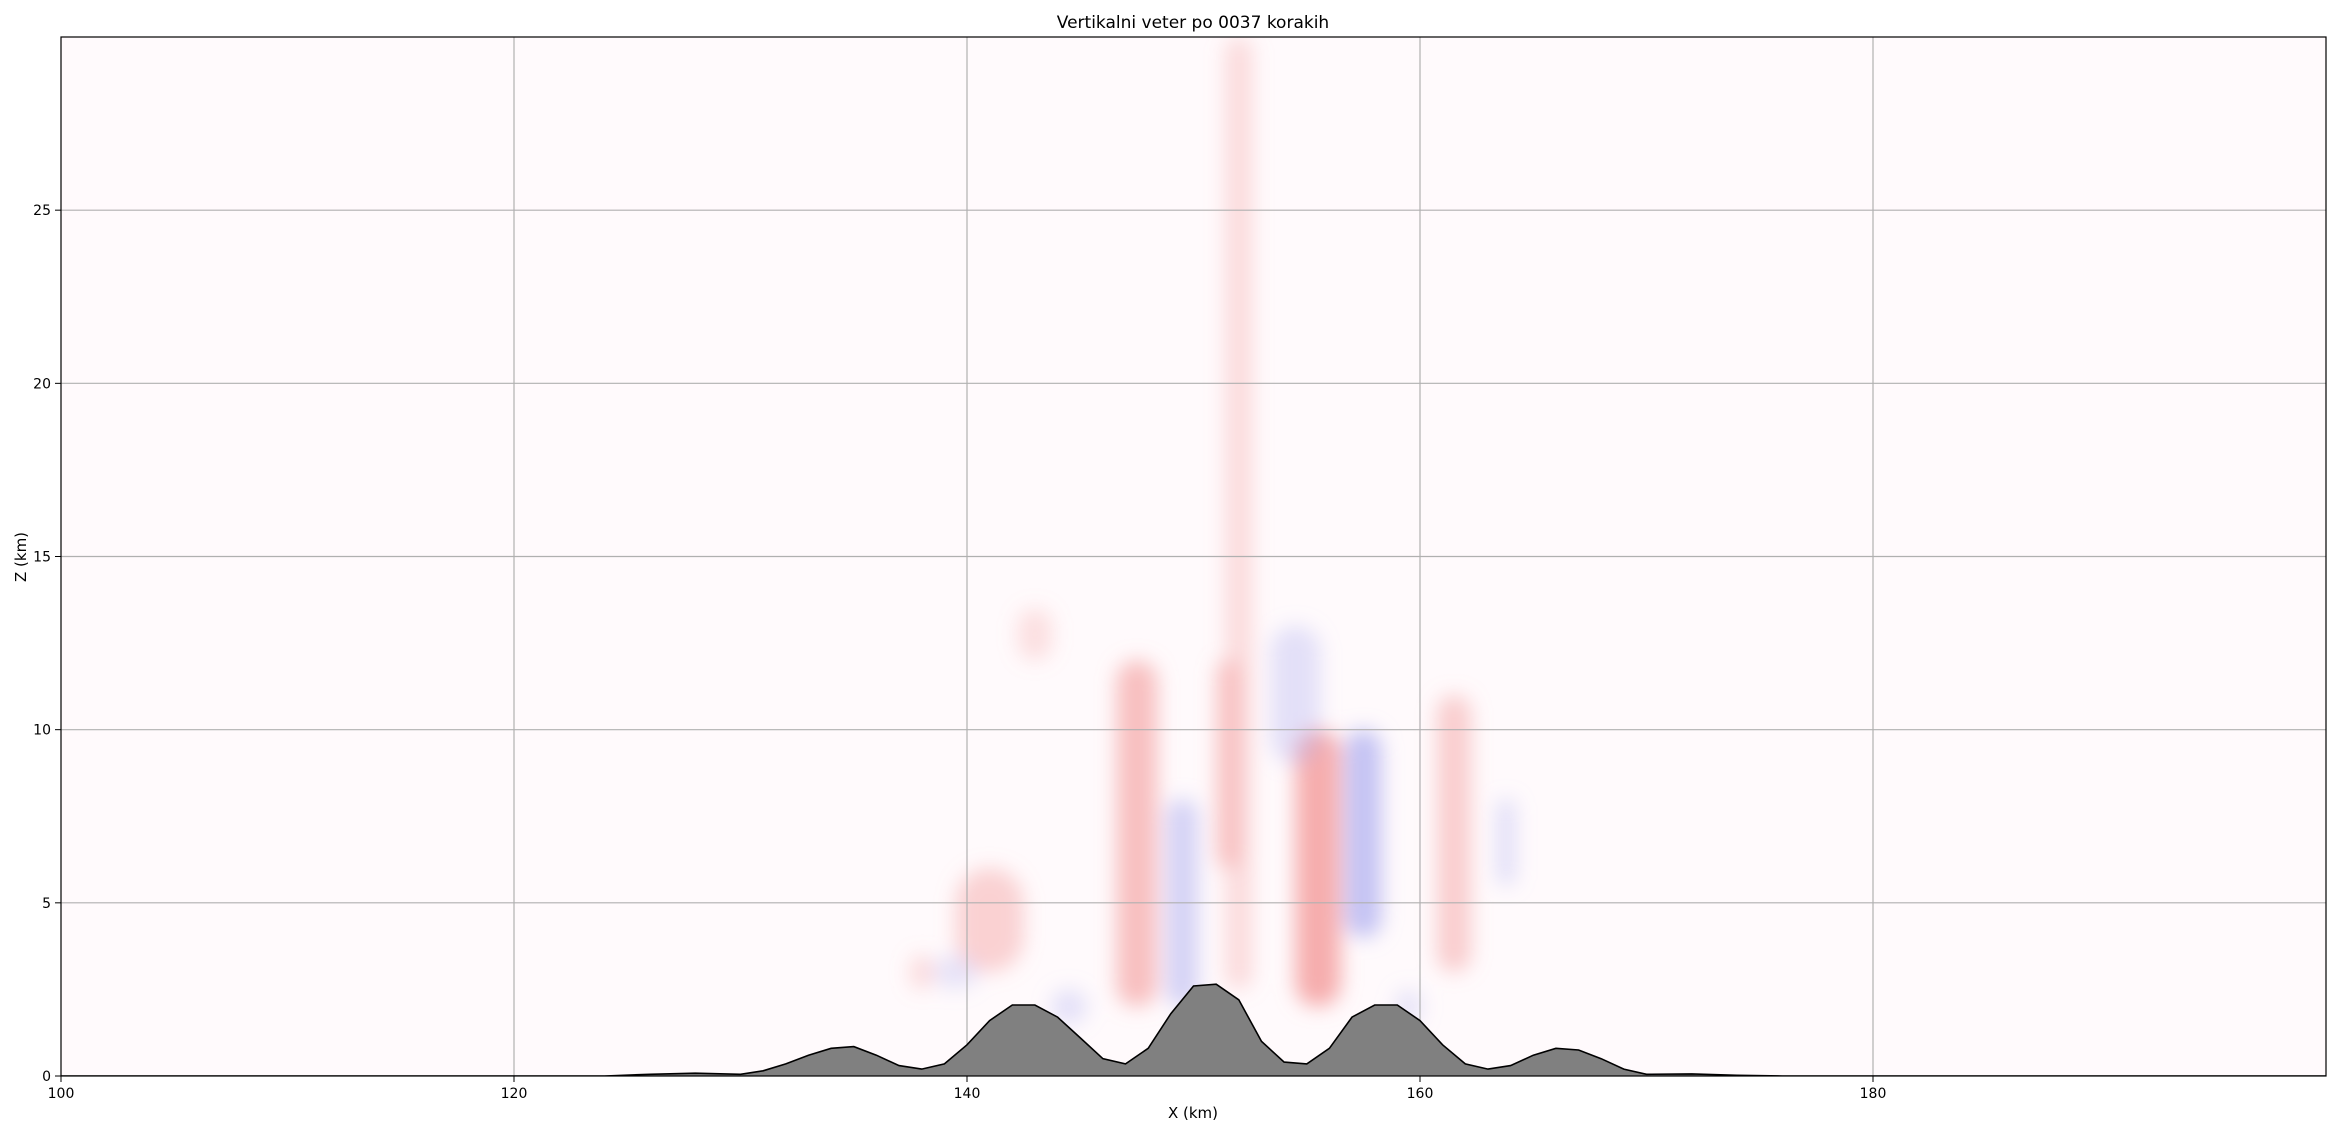 This screenshot has height=1134, width=2340. I want to click on x-tick-label-160: 160, so click(1420, 1094).